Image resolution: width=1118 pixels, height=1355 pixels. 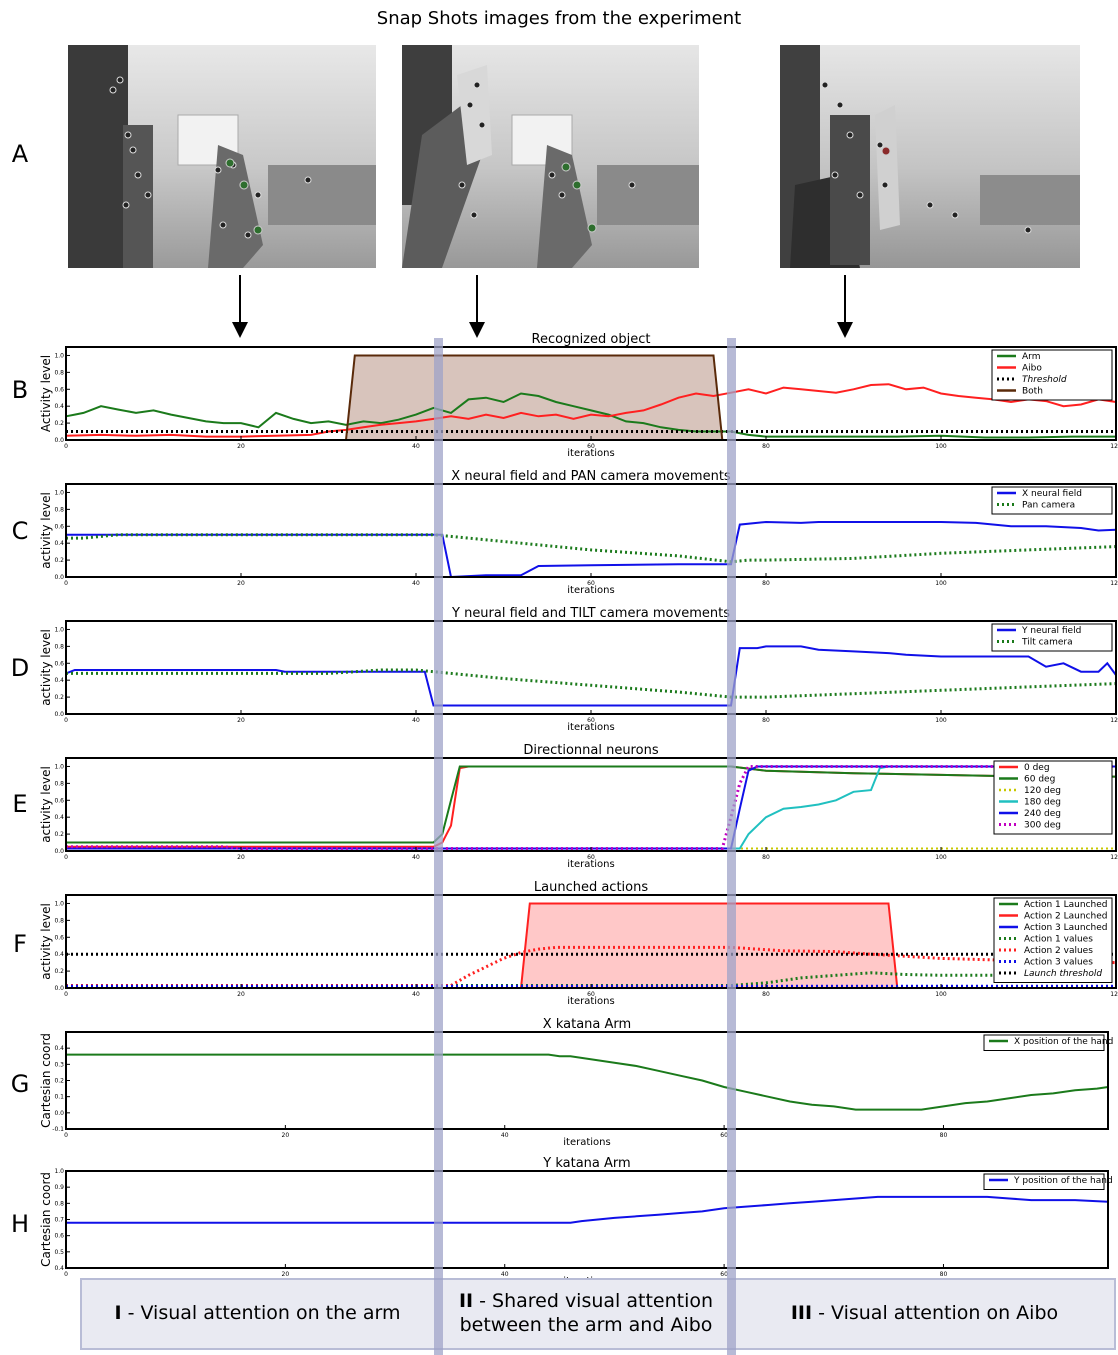 What do you see at coordinates (591, 476) in the screenshot?
I see `chart-title: X neural field and PAN camera movements` at bounding box center [591, 476].